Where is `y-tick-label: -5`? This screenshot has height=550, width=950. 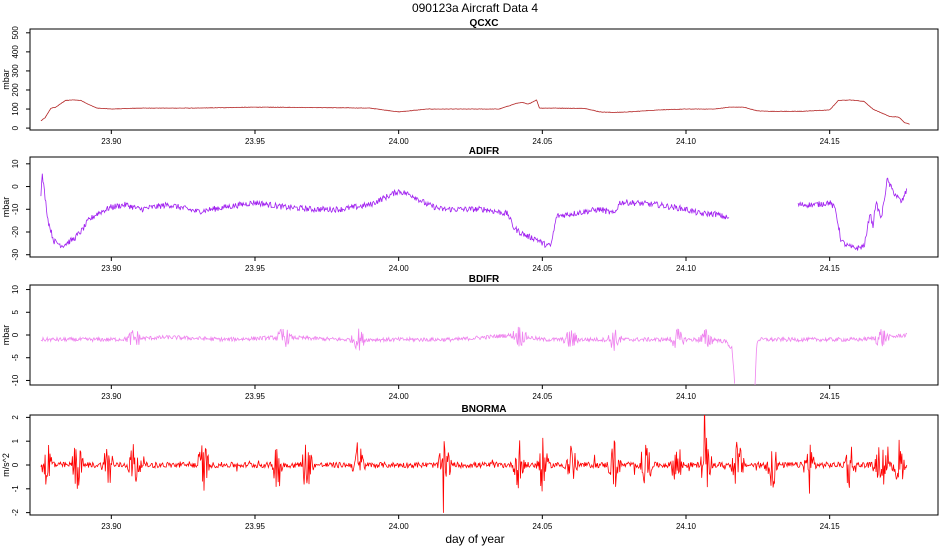 y-tick-label: -5 is located at coordinates (15, 358).